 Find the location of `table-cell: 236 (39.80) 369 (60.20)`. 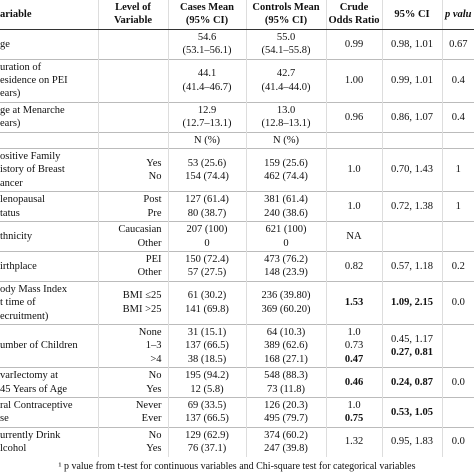

table-cell: 236 (39.80) 369 (60.20) is located at coordinates (285, 302).